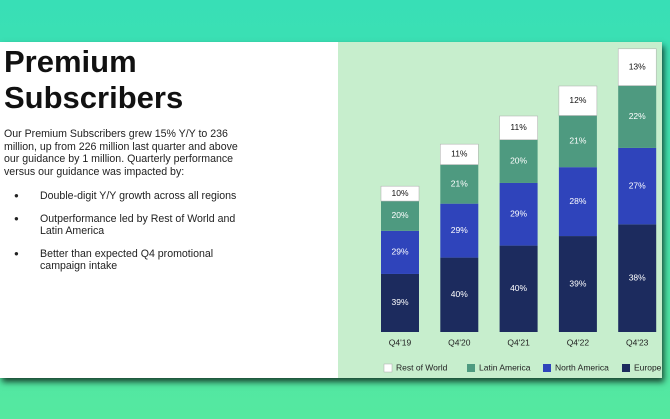  I want to click on legend-label: North America, so click(582, 367).